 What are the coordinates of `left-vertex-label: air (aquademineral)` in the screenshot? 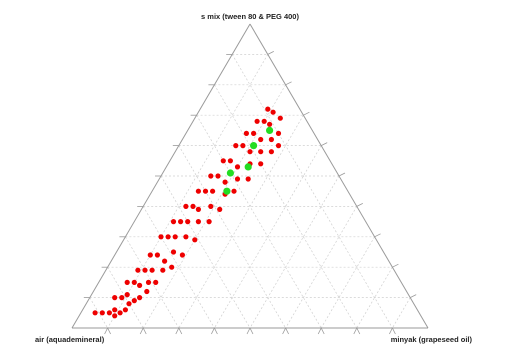 It's located at (70, 339).